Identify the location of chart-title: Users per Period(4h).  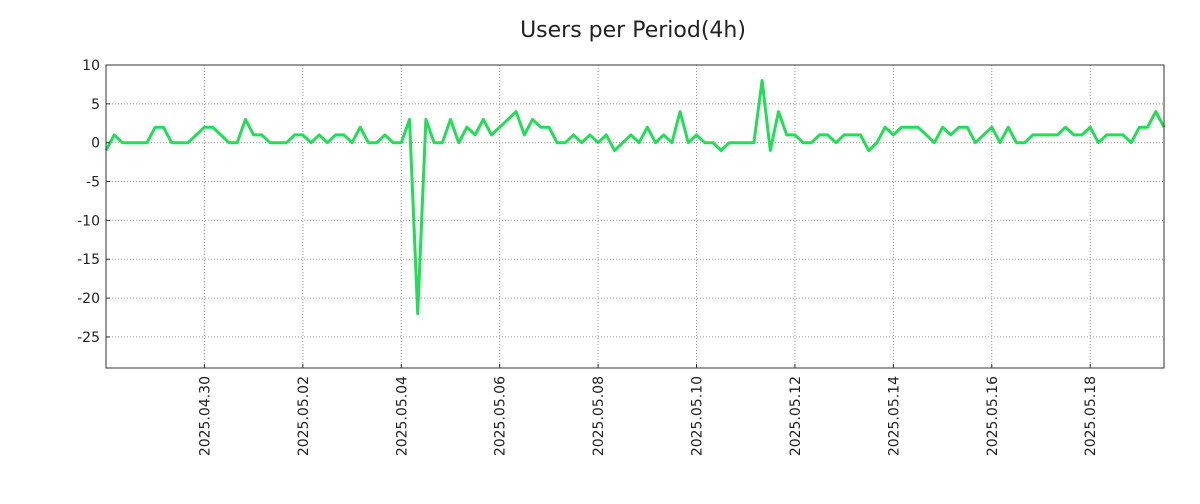
(633, 30).